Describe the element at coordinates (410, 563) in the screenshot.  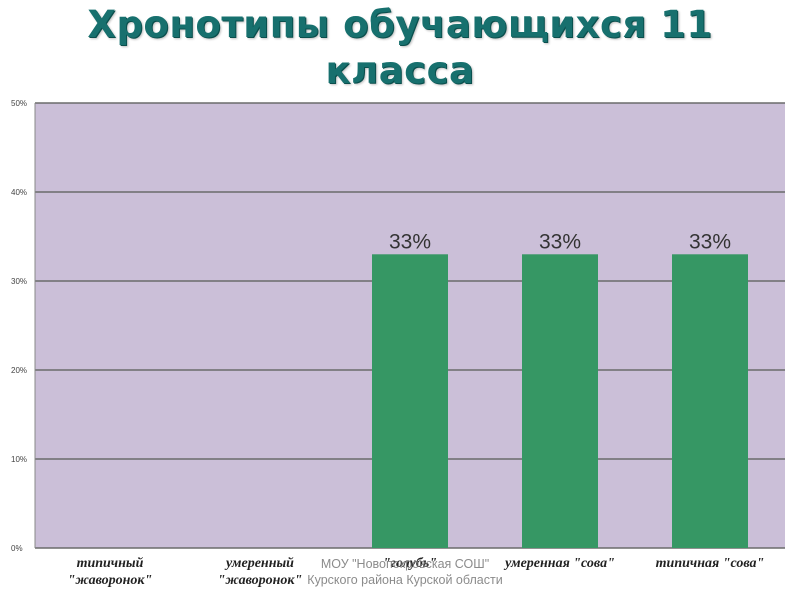
I see `x-tick-label: "голубь"` at that location.